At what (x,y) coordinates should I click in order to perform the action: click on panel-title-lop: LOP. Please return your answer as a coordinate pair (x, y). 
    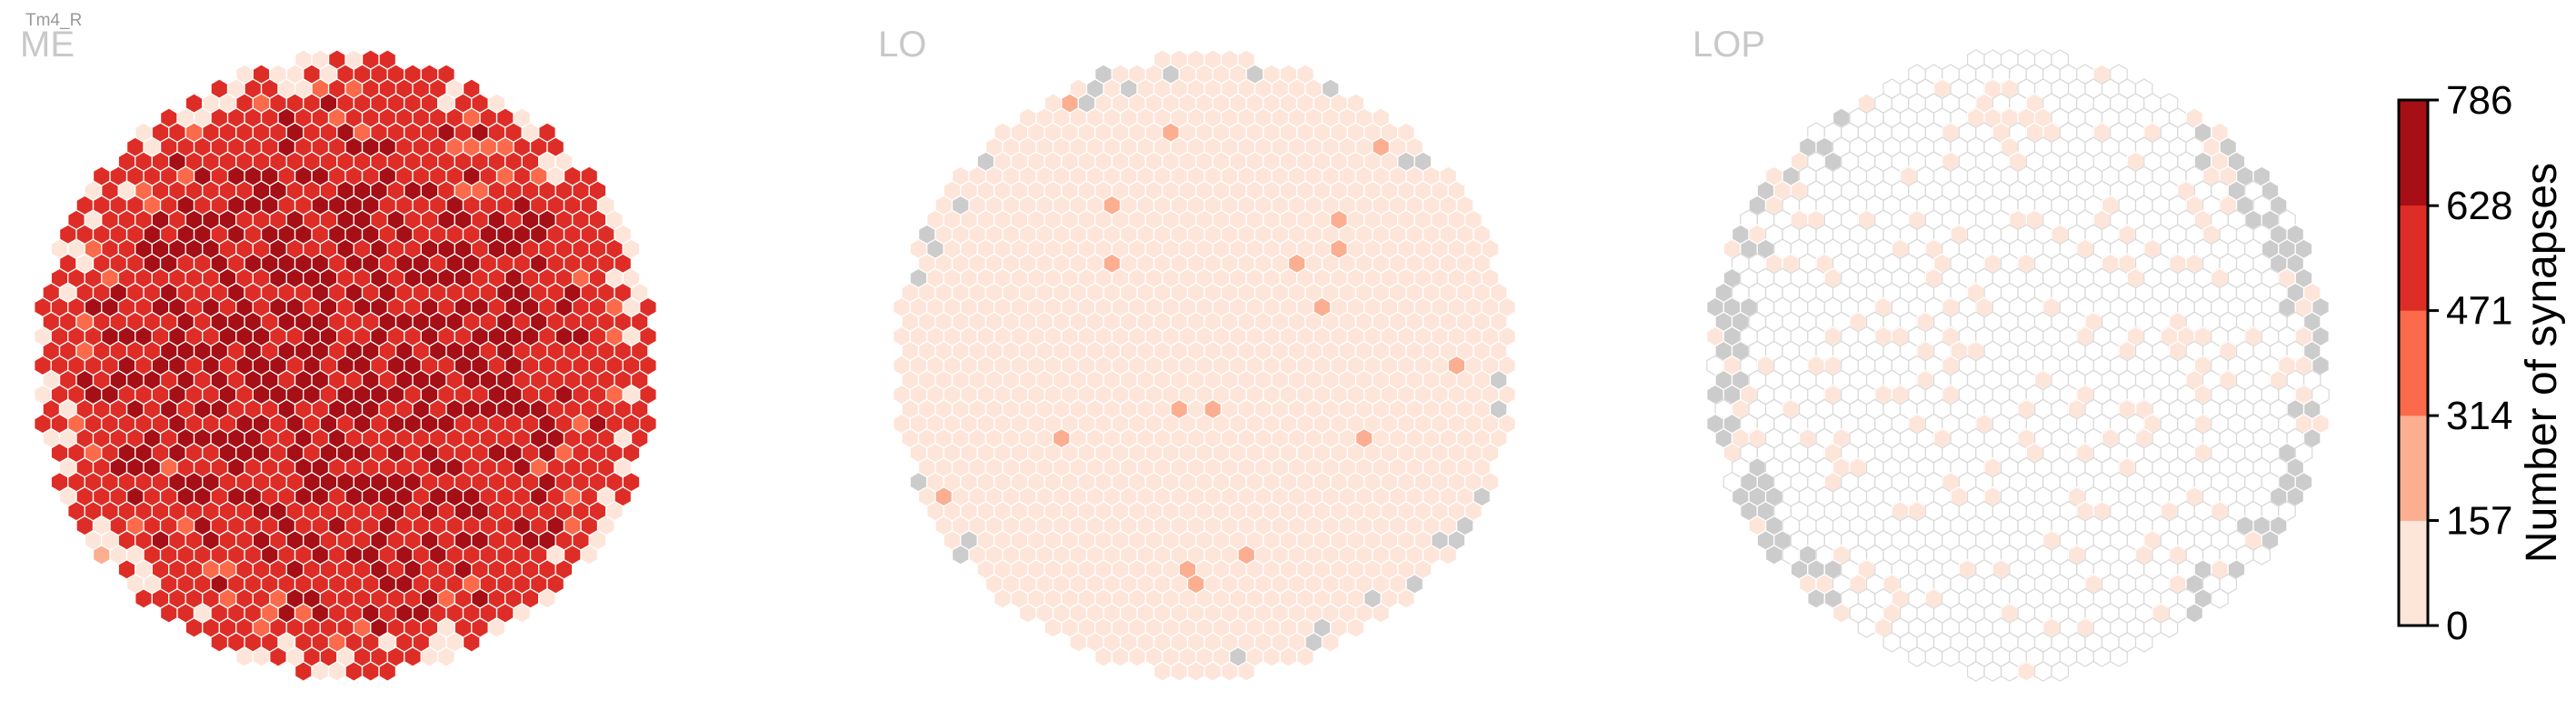
    Looking at the image, I should click on (1728, 45).